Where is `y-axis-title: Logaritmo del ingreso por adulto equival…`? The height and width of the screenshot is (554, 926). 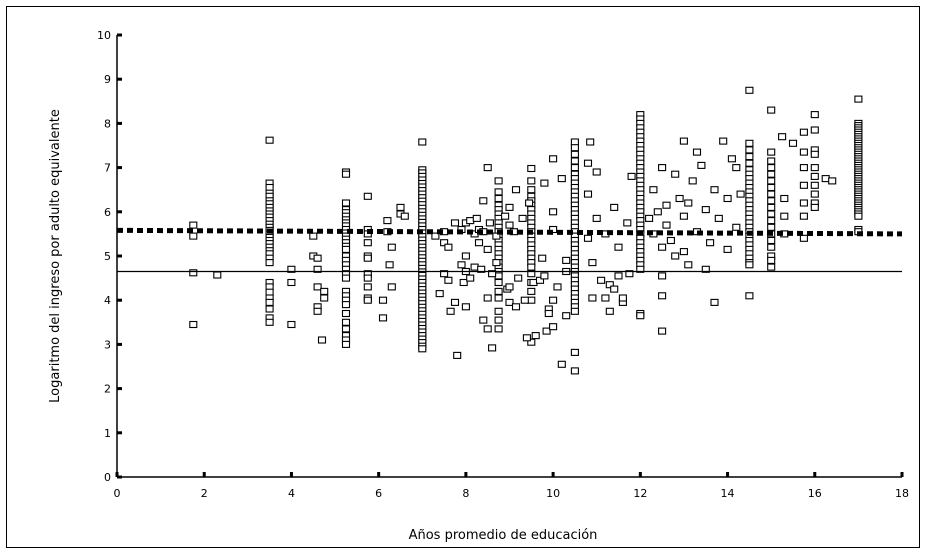 y-axis-title: Logaritmo del ingreso por adulto equival… is located at coordinates (55, 256).